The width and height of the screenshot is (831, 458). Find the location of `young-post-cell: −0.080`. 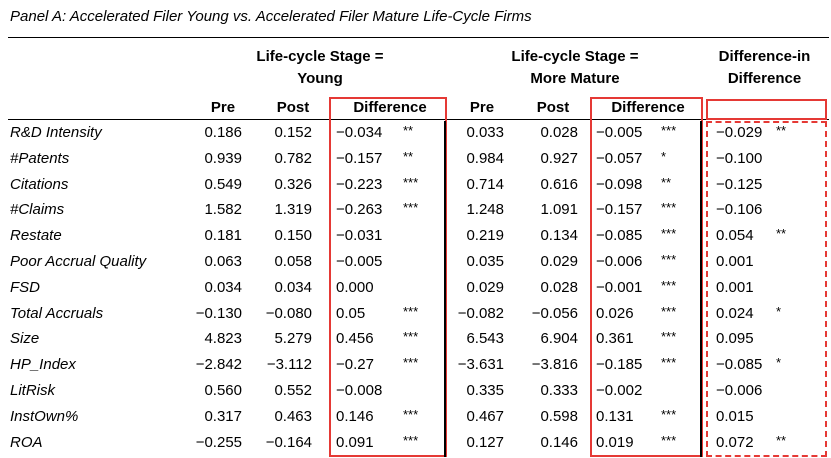

young-post-cell: −0.080 is located at coordinates (288, 313).